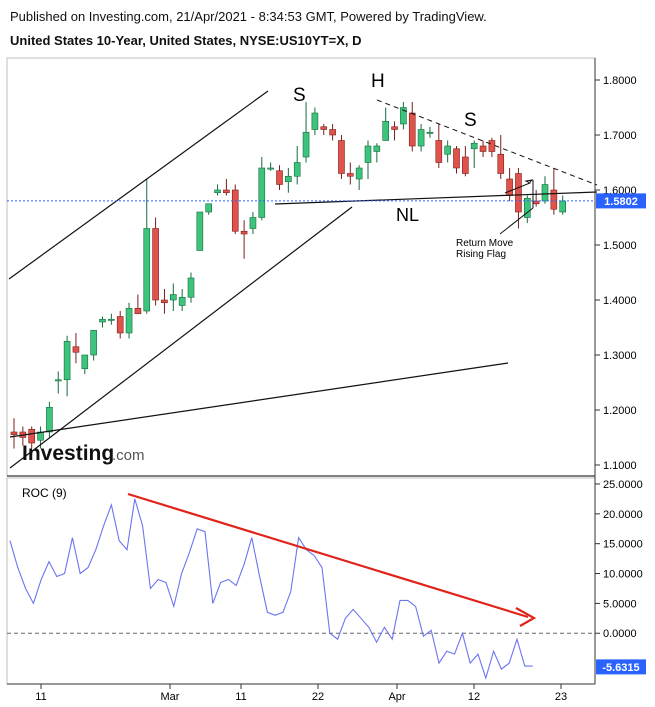 The height and width of the screenshot is (707, 655). Describe the element at coordinates (526, 617) in the screenshot. I see `roc-trend-arrowhead` at that location.